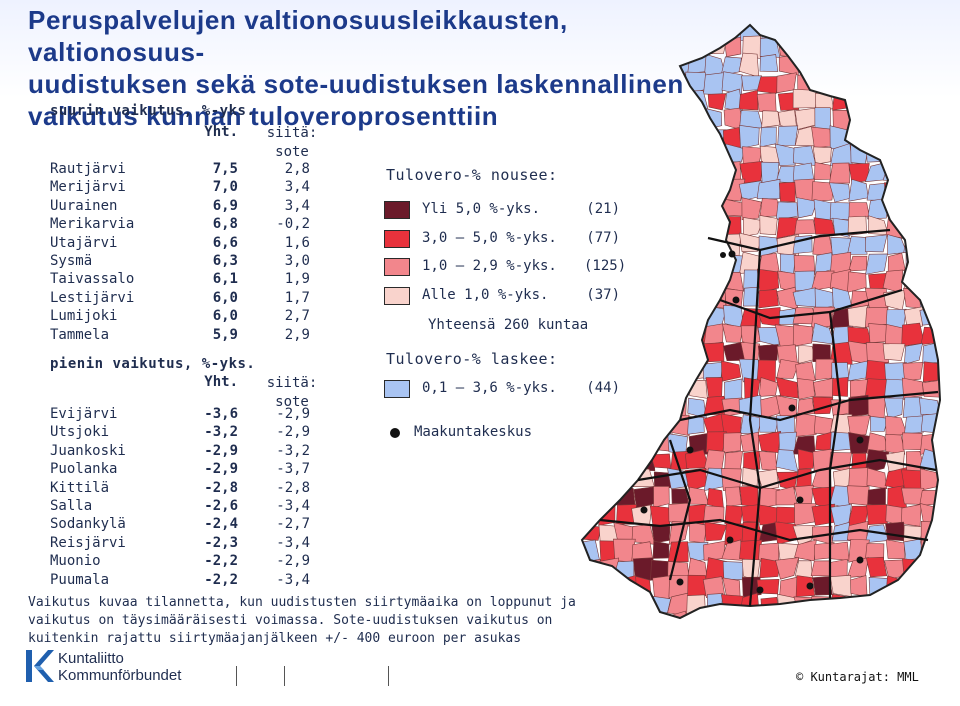  Describe the element at coordinates (180, 224) in the screenshot. I see `table-row: Merikarvia 6,8 -0,2` at that location.